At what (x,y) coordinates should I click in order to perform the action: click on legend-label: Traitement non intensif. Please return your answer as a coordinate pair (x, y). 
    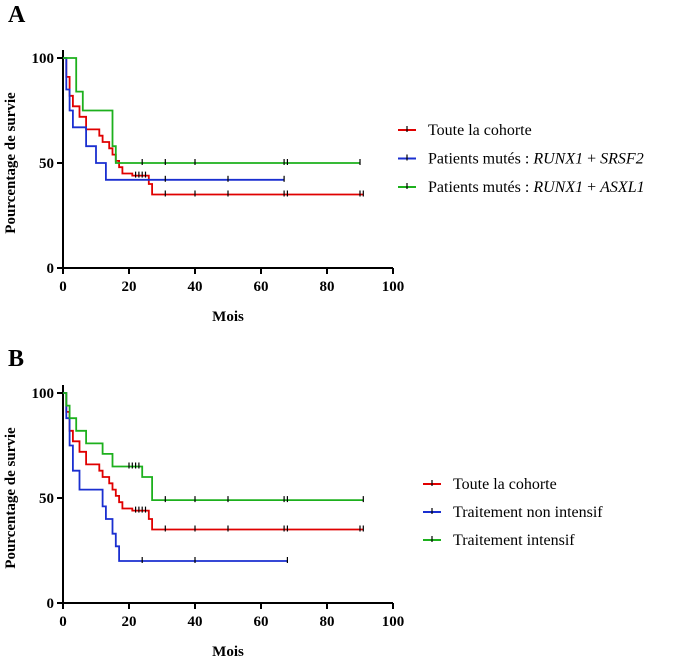
    Looking at the image, I should click on (528, 512).